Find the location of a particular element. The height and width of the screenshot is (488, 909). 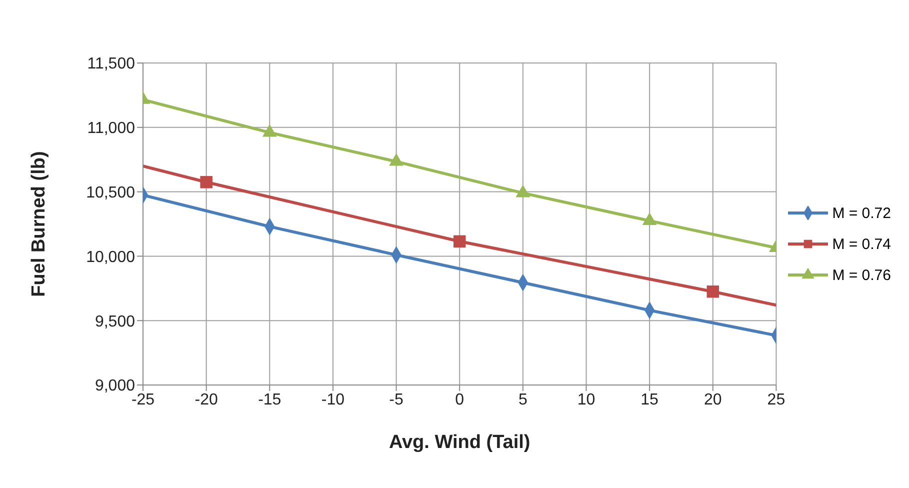

x-axis-title: Avg. Wind (Tail) is located at coordinates (459, 442).